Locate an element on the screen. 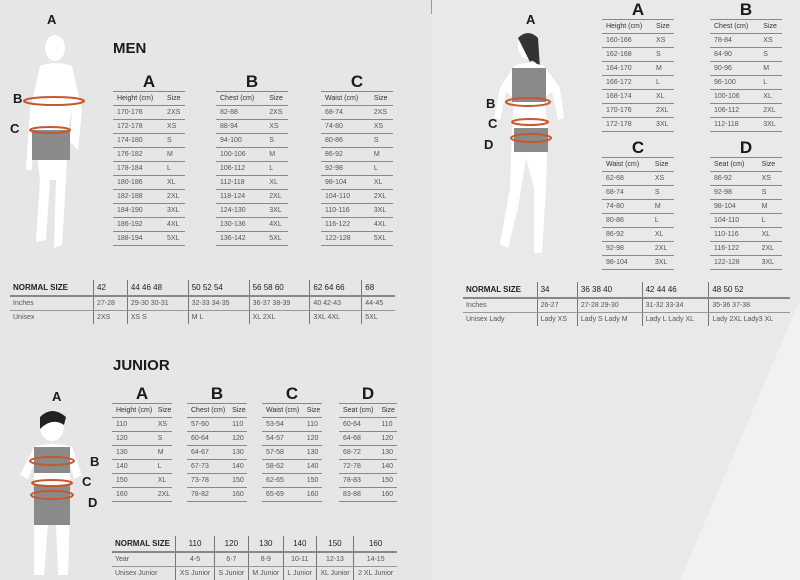  measure-cell: 160 is located at coordinates (133, 494).